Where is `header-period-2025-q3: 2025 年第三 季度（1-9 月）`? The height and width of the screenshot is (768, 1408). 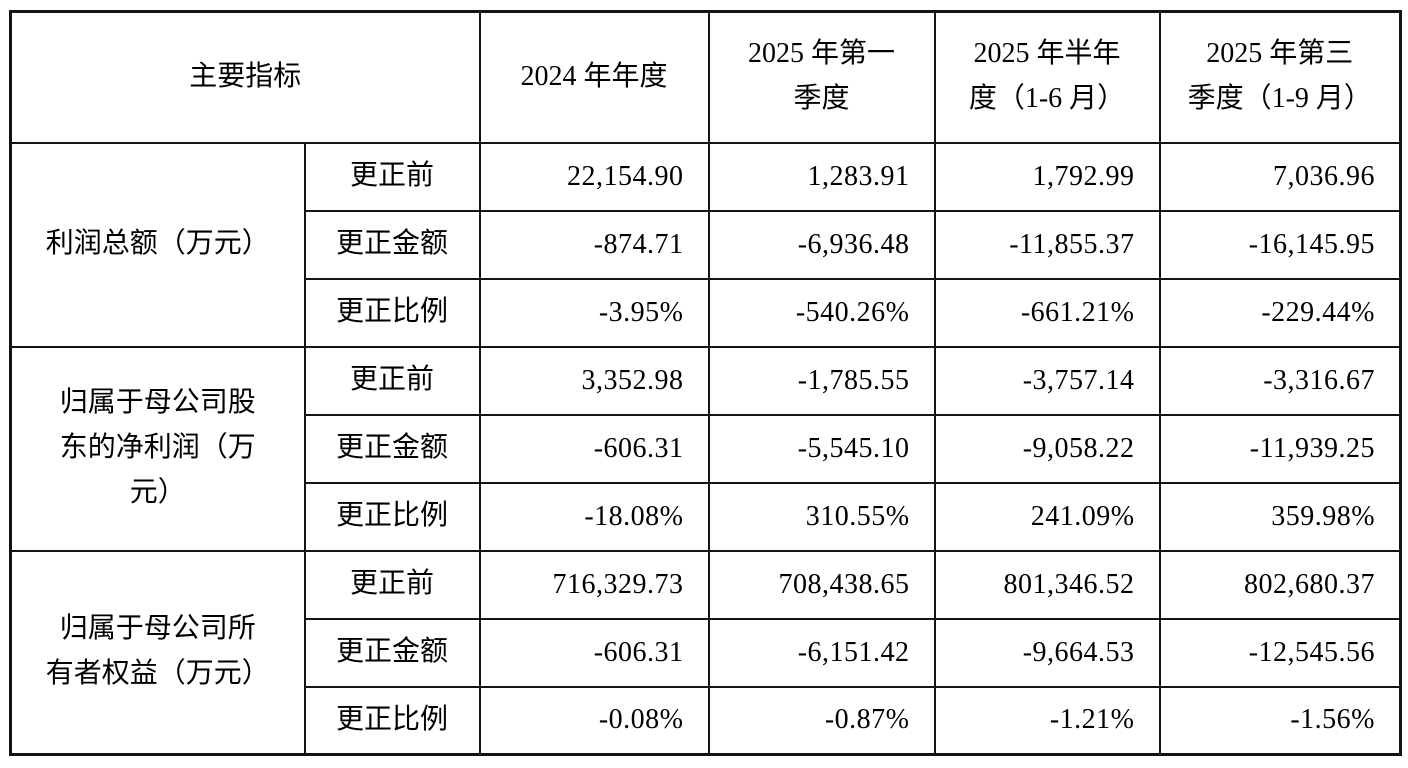 header-period-2025-q3: 2025 年第三 季度（1-9 月） is located at coordinates (1280, 77).